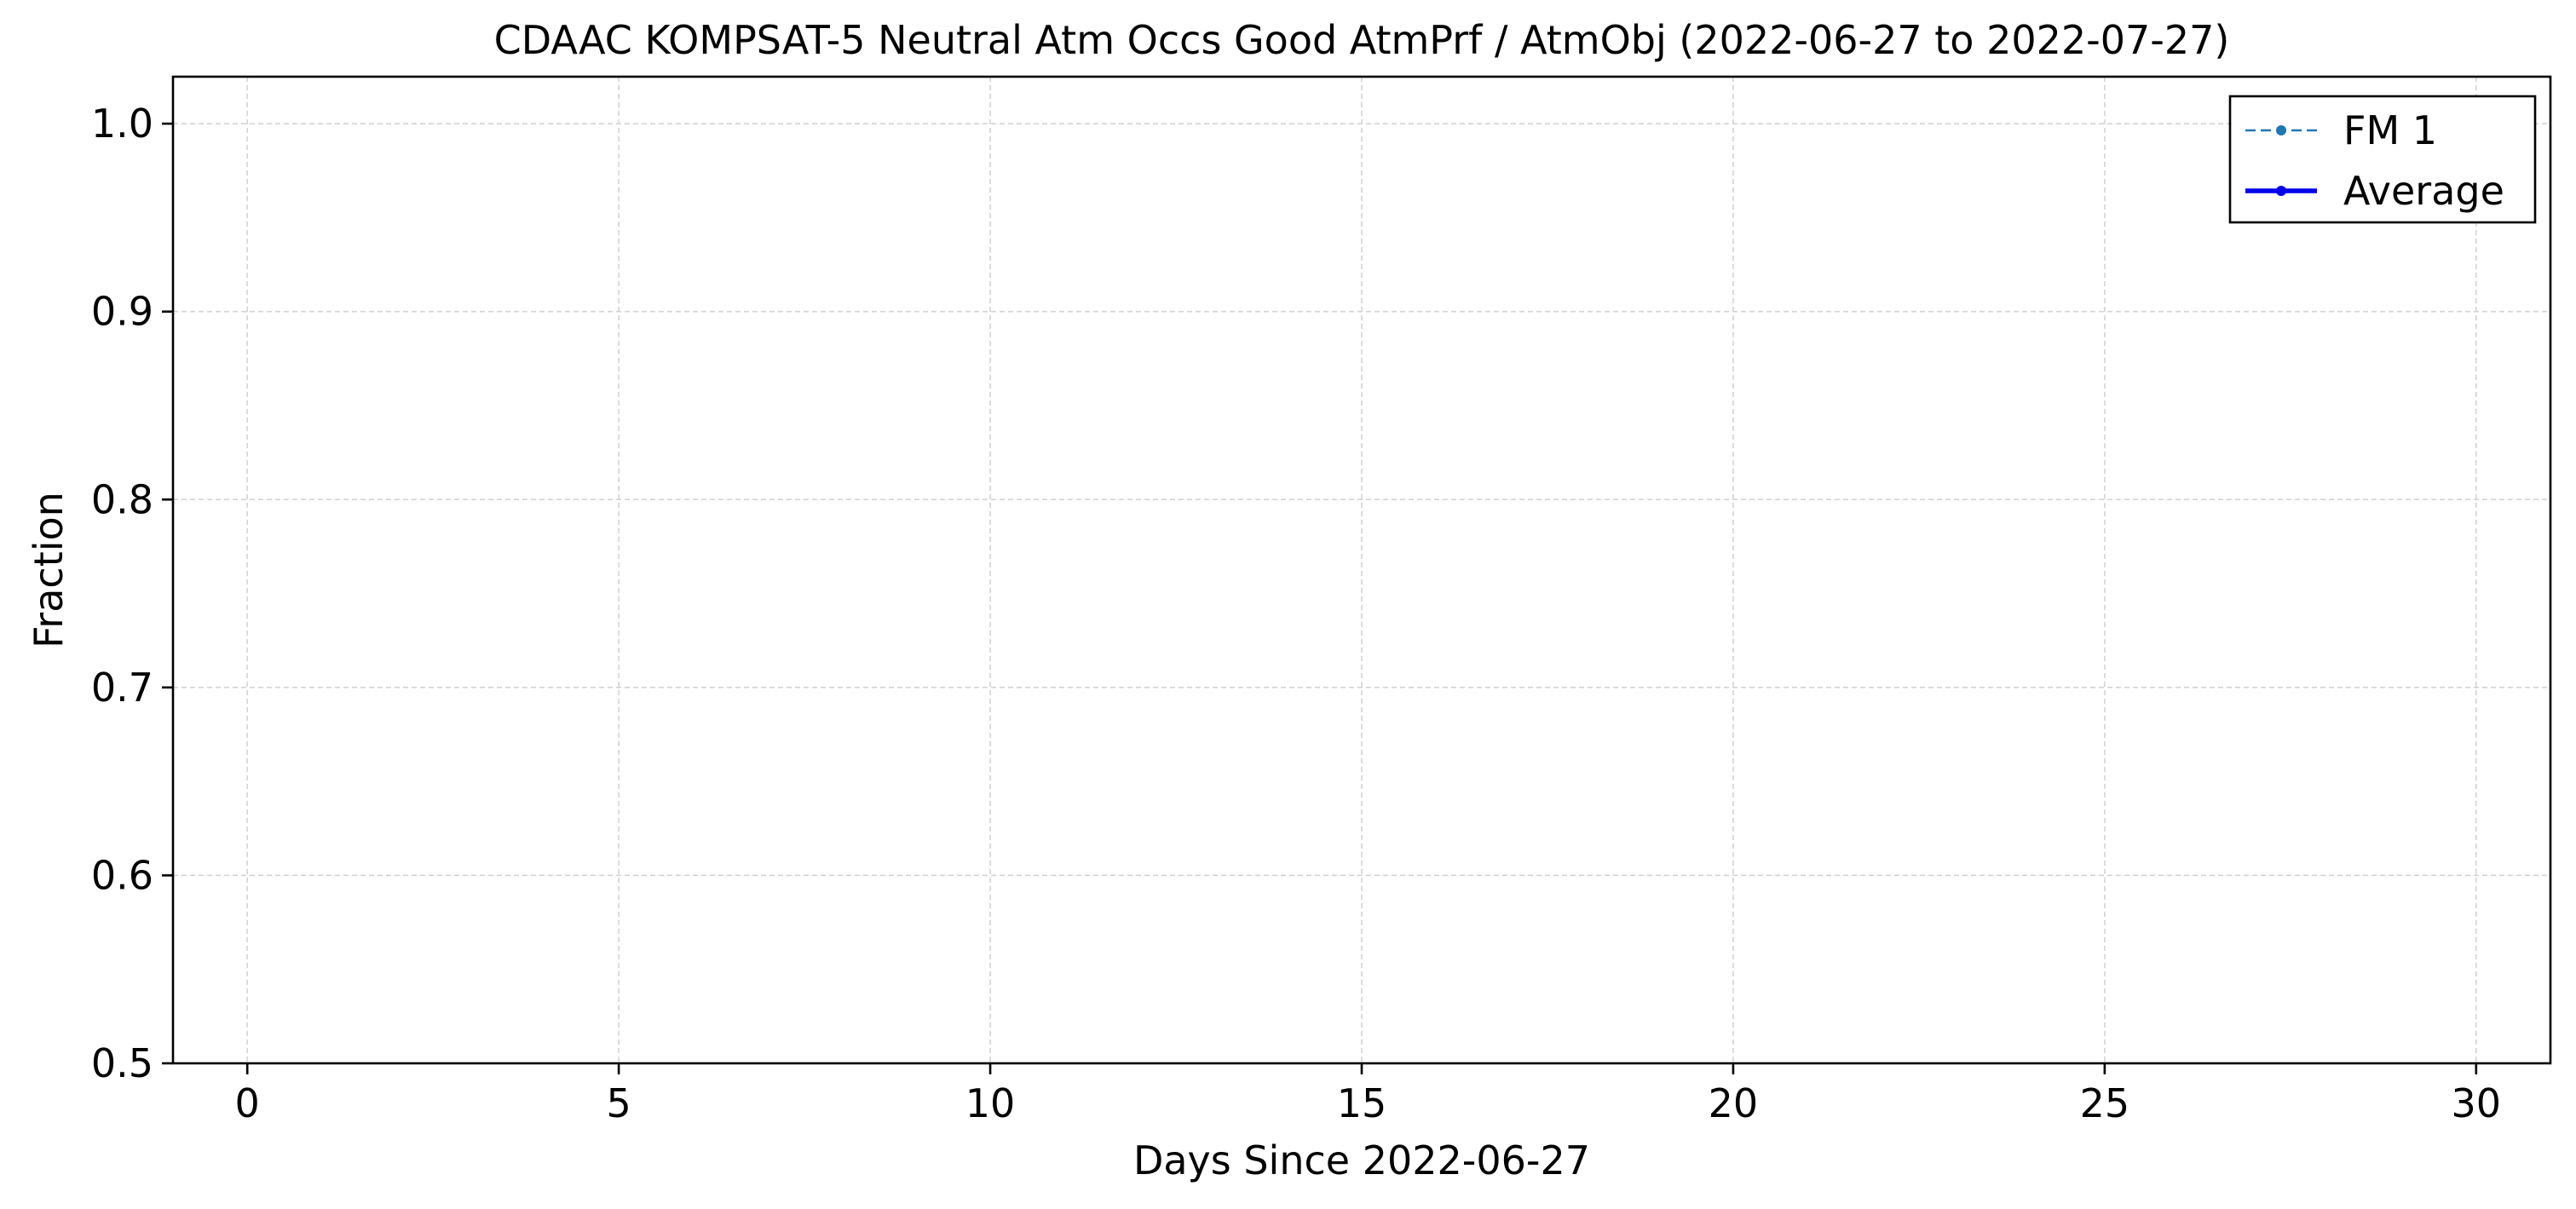  Describe the element at coordinates (122, 124) in the screenshot. I see `y-tick-label: 1.0` at that location.